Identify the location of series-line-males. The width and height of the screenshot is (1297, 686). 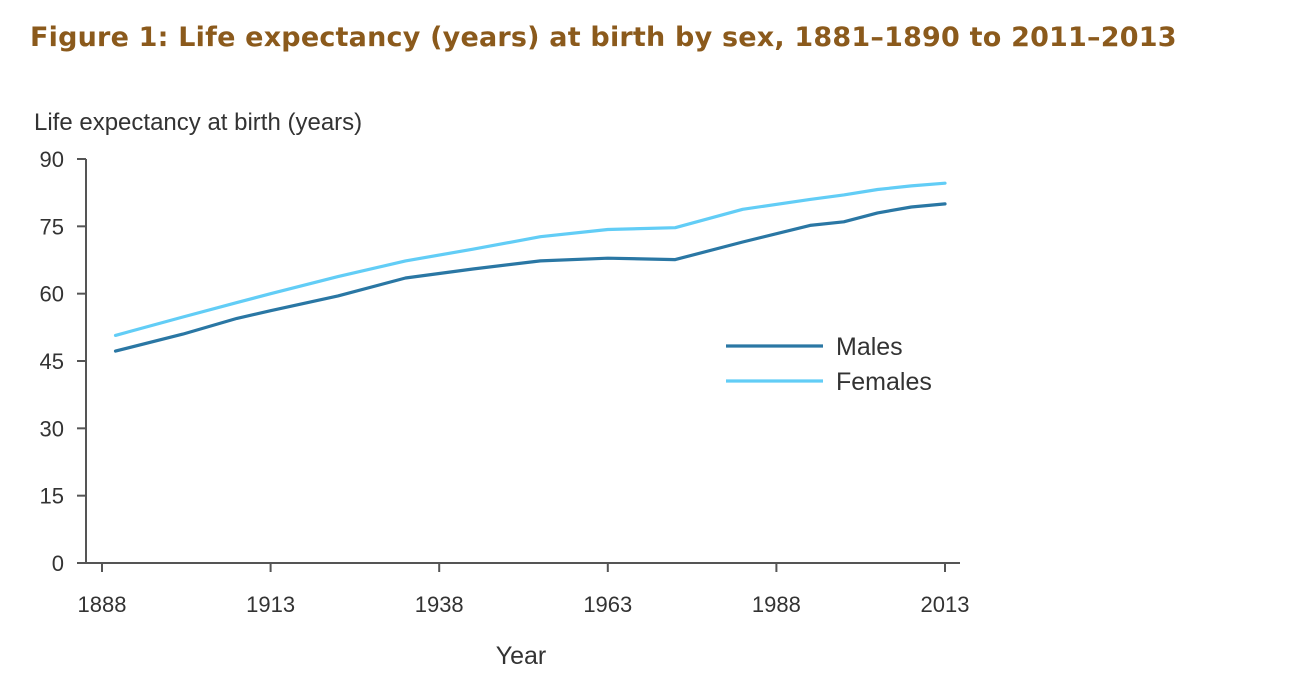
(530, 277).